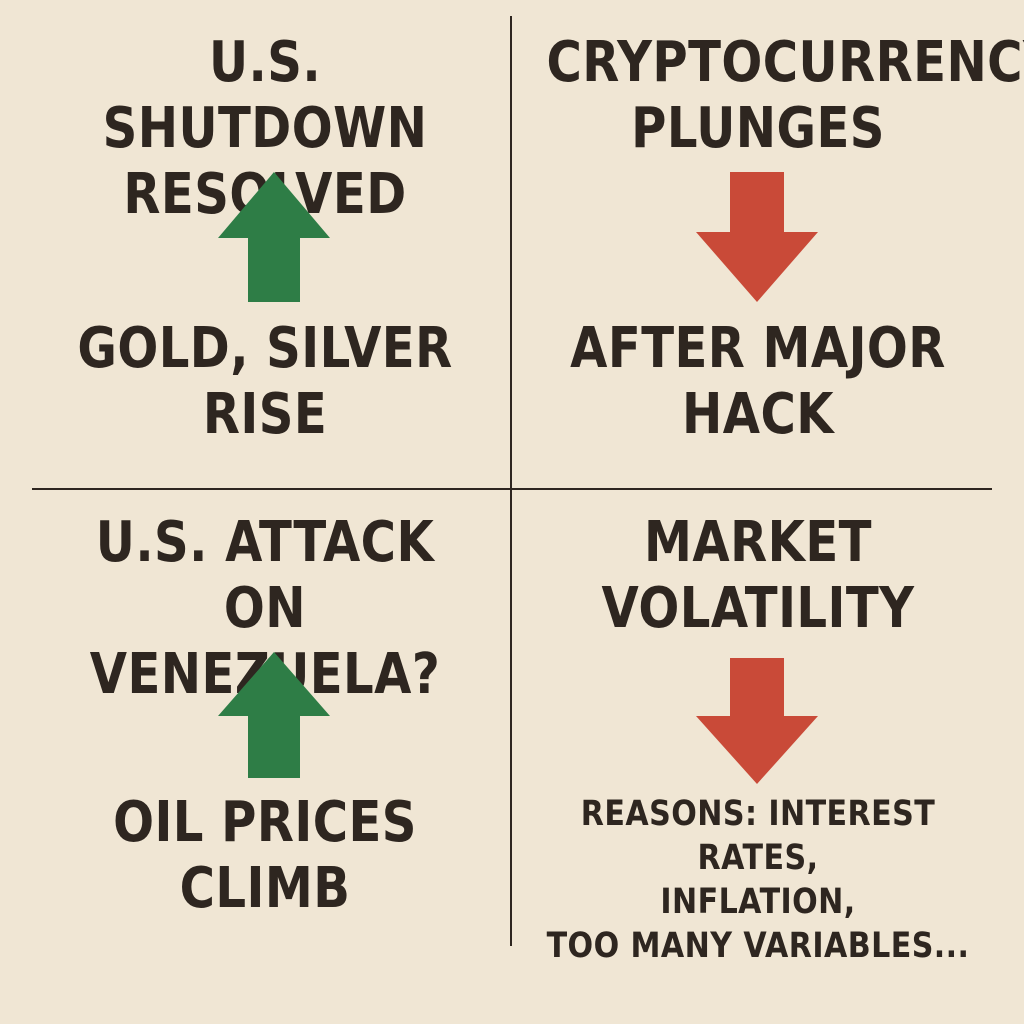 The image size is (1024, 1024). What do you see at coordinates (265, 855) in the screenshot?
I see `panel-outcome: OIL PRICES CLIMB` at bounding box center [265, 855].